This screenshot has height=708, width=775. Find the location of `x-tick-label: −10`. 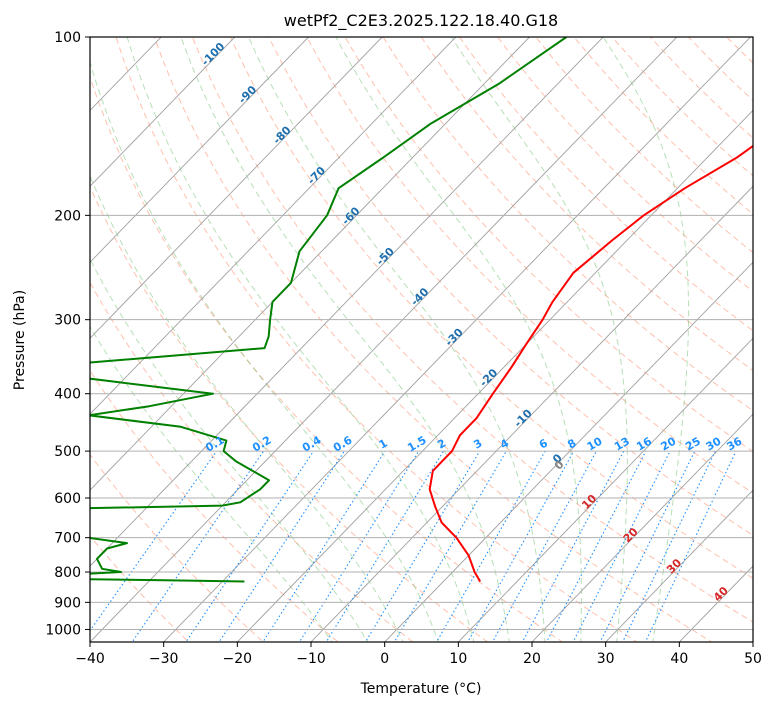

x-tick-label: −10 is located at coordinates (311, 659).